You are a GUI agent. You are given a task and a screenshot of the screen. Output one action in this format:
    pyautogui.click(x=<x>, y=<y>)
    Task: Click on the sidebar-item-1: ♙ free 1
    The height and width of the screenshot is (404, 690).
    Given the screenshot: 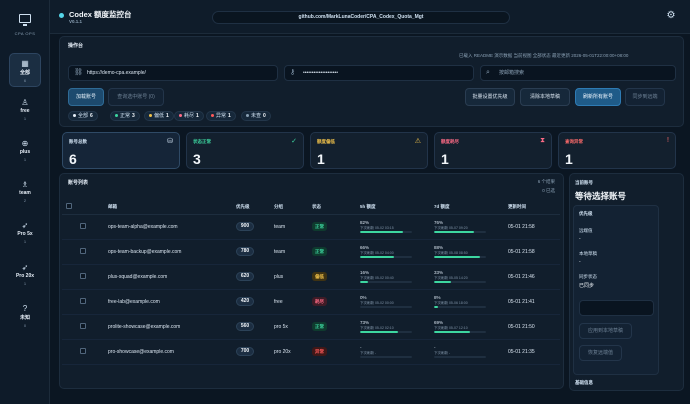 What is the action you would take?
    pyautogui.click(x=25, y=110)
    